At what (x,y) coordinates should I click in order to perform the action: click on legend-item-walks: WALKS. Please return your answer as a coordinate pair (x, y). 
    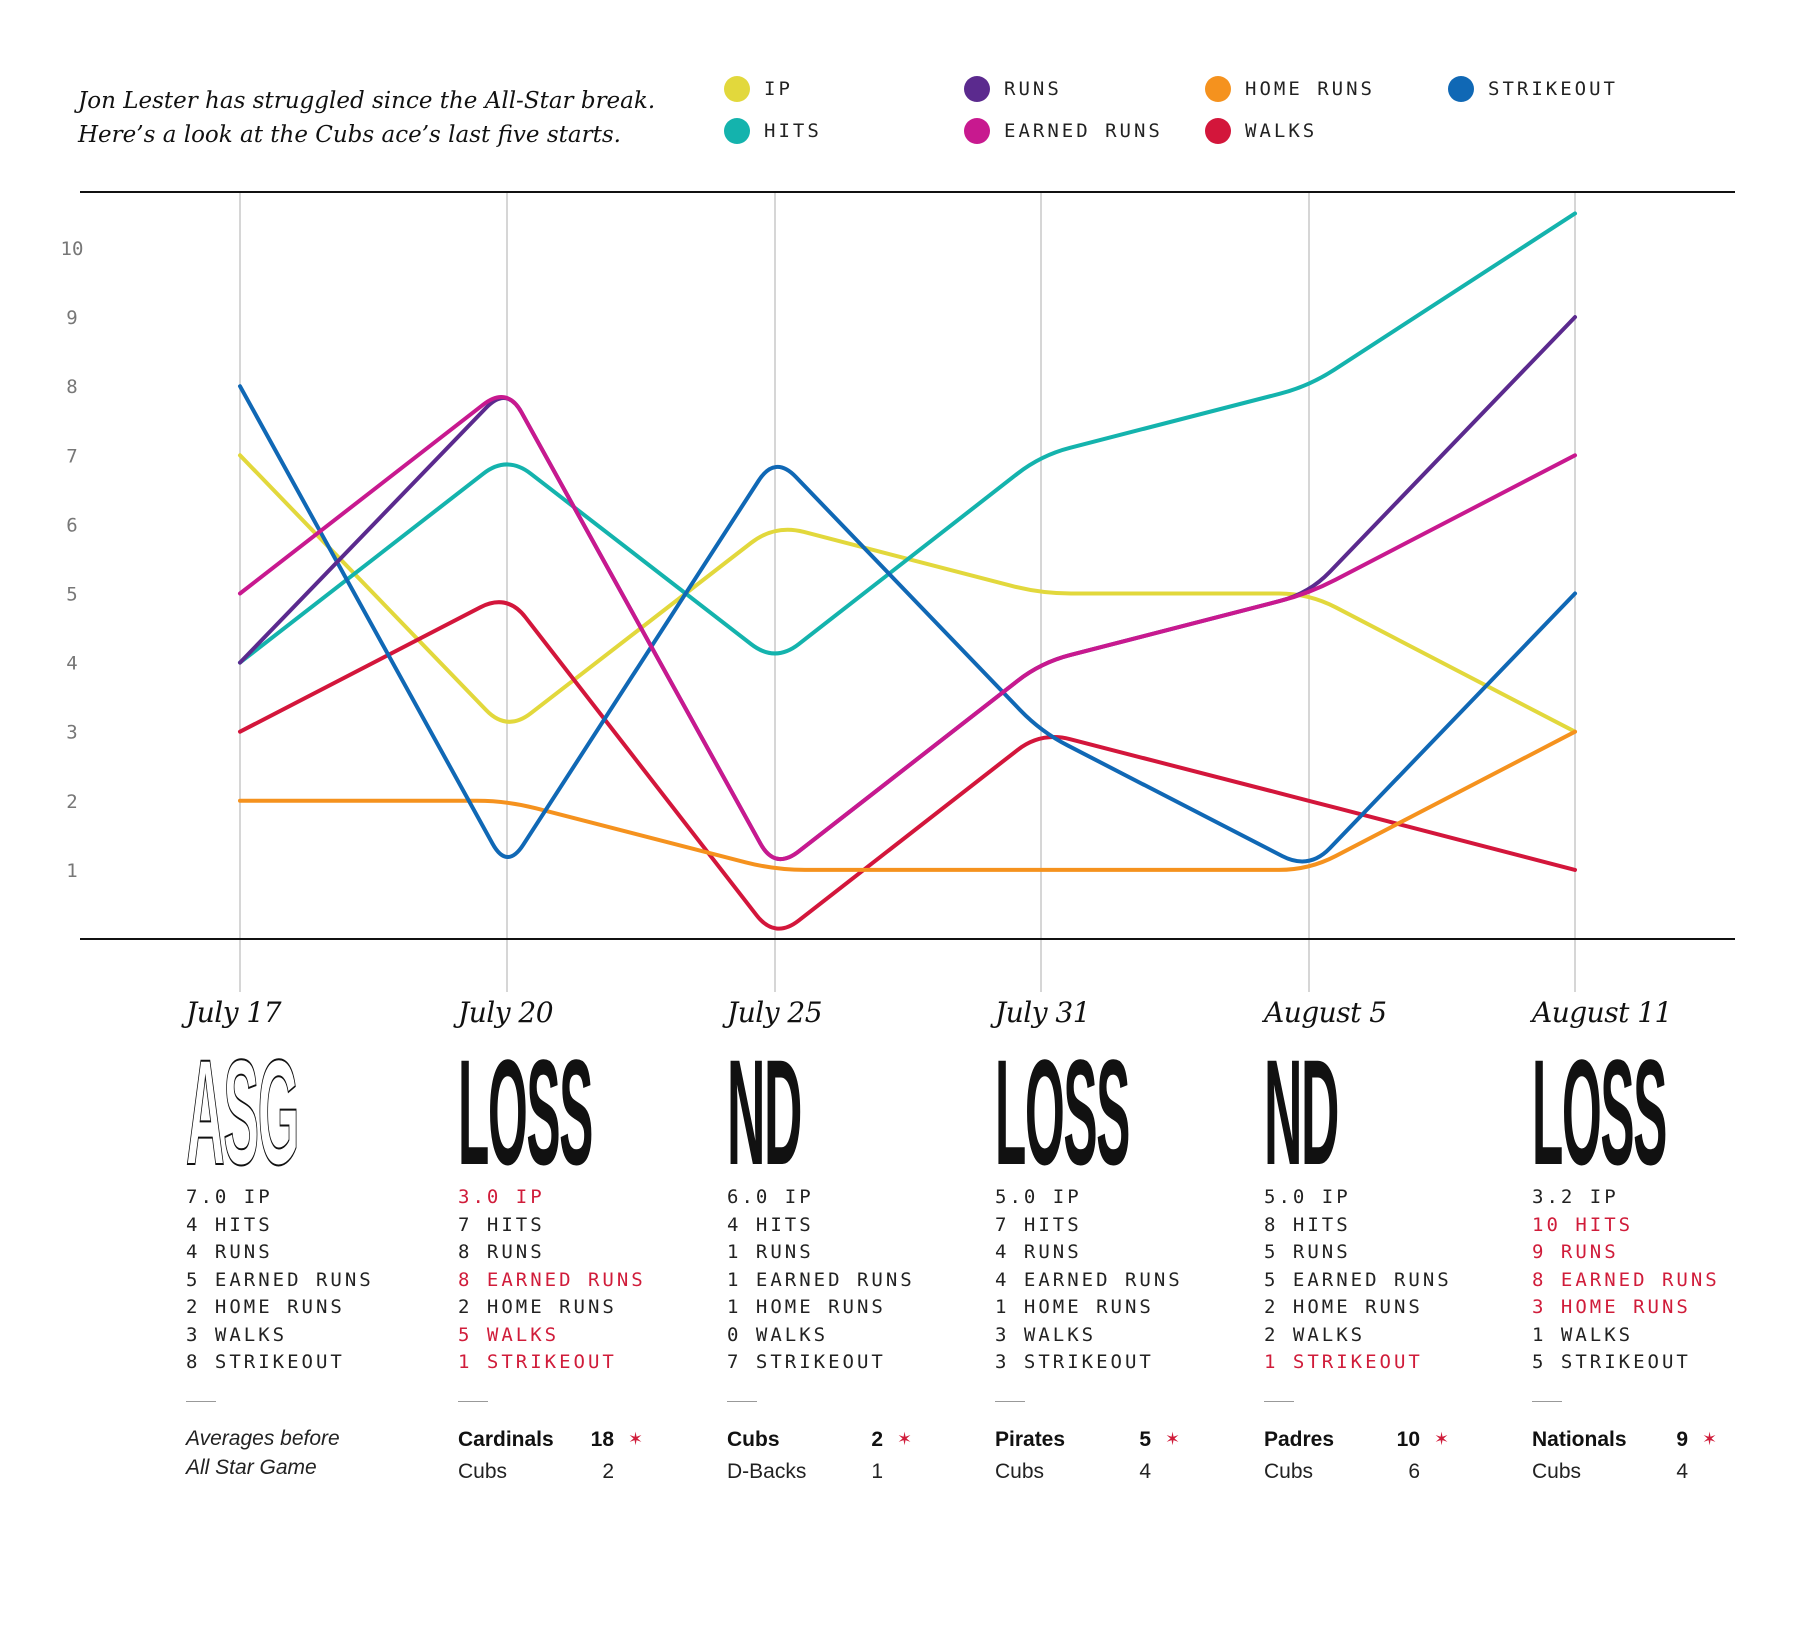
    Looking at the image, I should click on (1261, 131).